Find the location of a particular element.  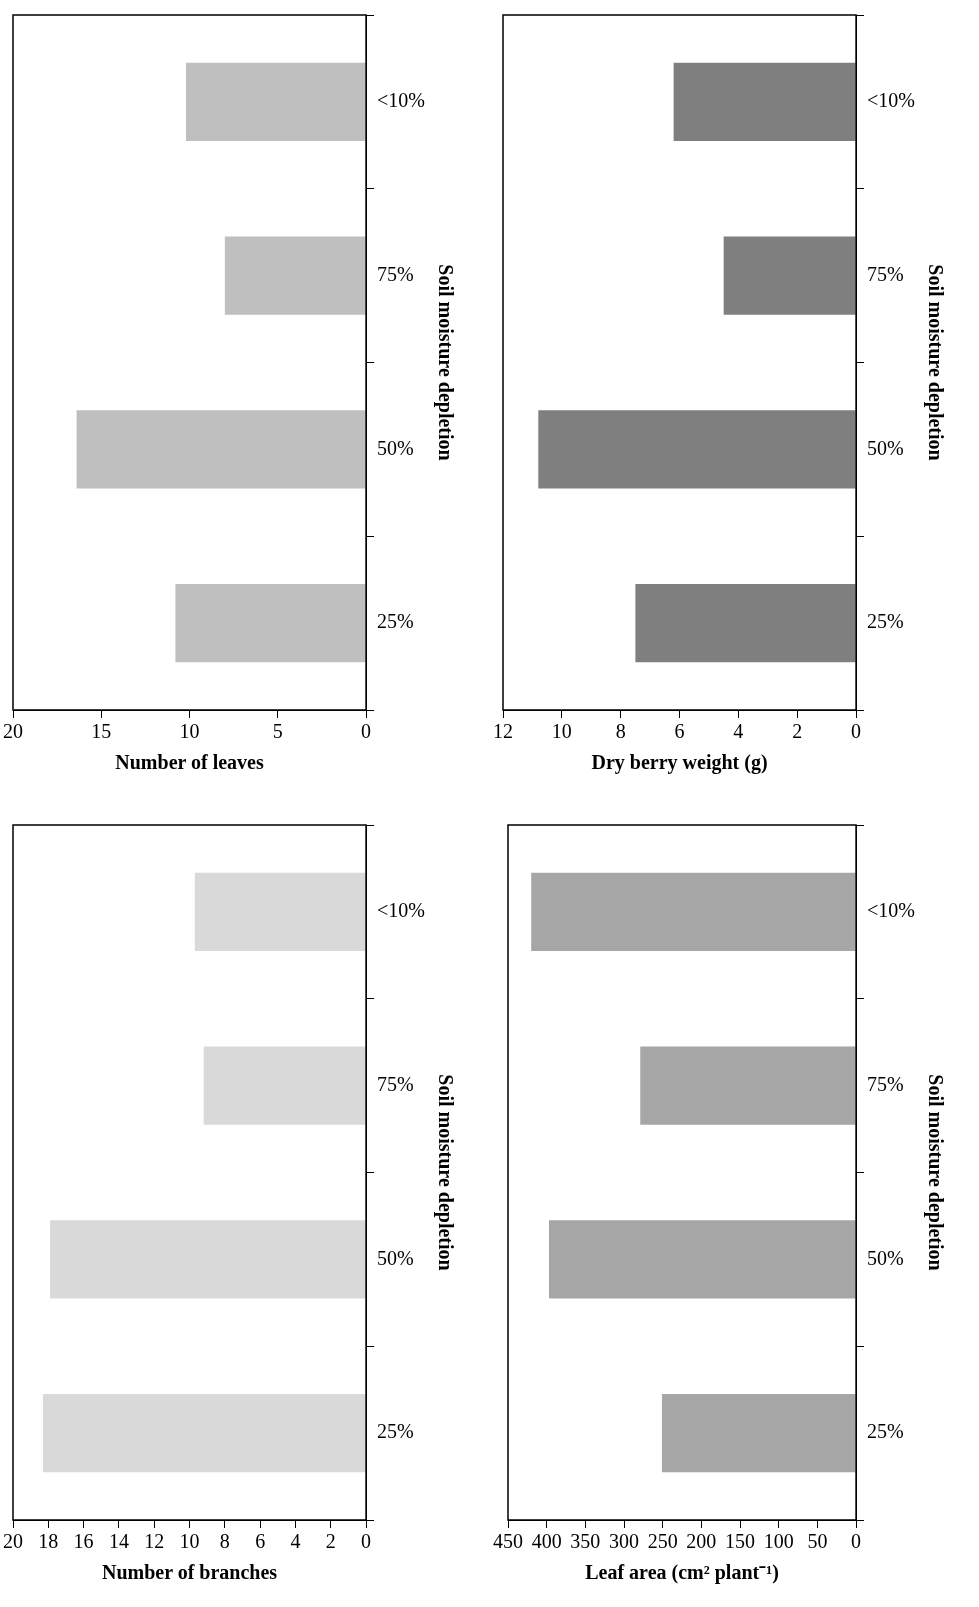

x-axis-title: Number of branches is located at coordinates (189, 1572).